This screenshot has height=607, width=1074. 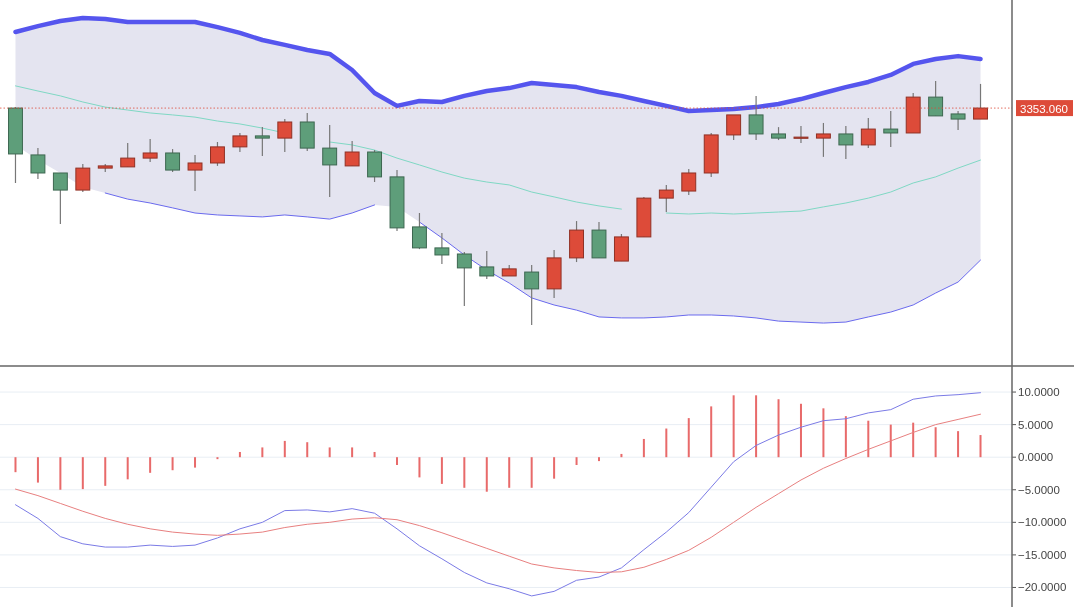 I want to click on y-tick-label: 10.0000, so click(x=1039, y=392).